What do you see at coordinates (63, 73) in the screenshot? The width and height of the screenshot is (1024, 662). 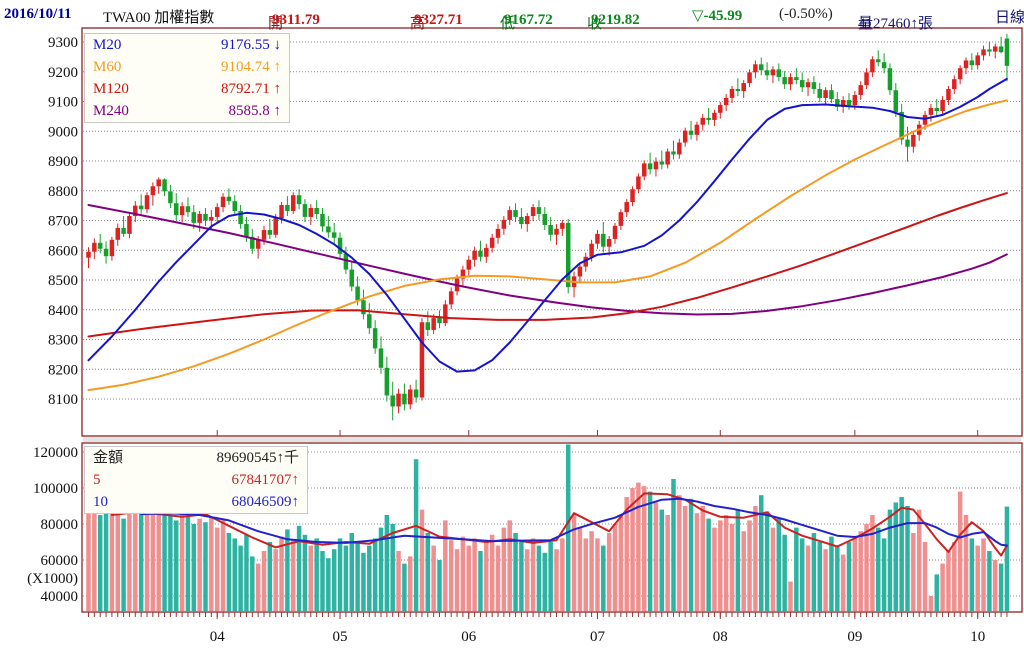 I see `svg-text: 9200` at bounding box center [63, 73].